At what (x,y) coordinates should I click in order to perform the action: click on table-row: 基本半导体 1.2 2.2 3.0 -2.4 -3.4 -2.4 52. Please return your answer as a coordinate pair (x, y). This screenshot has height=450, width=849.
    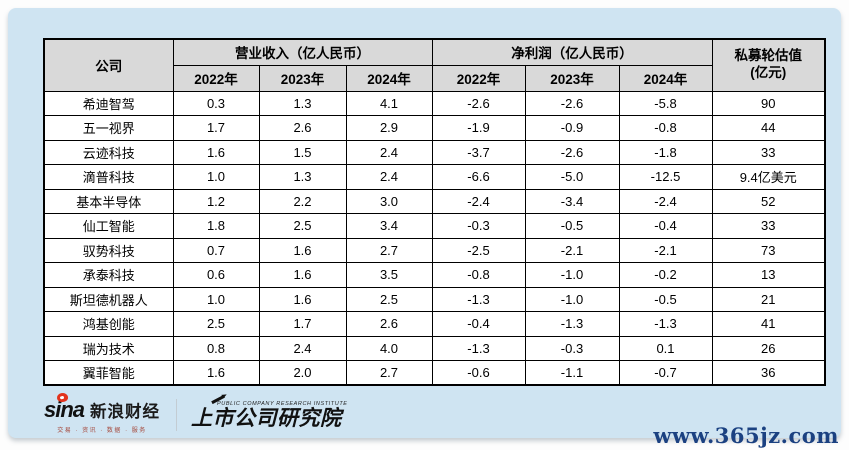
    Looking at the image, I should click on (434, 201).